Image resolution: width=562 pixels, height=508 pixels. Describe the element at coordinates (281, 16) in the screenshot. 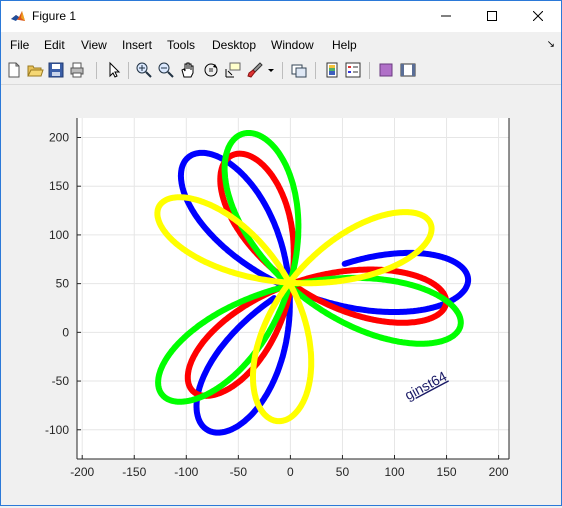

I see `title-bar: Figure 1` at that location.